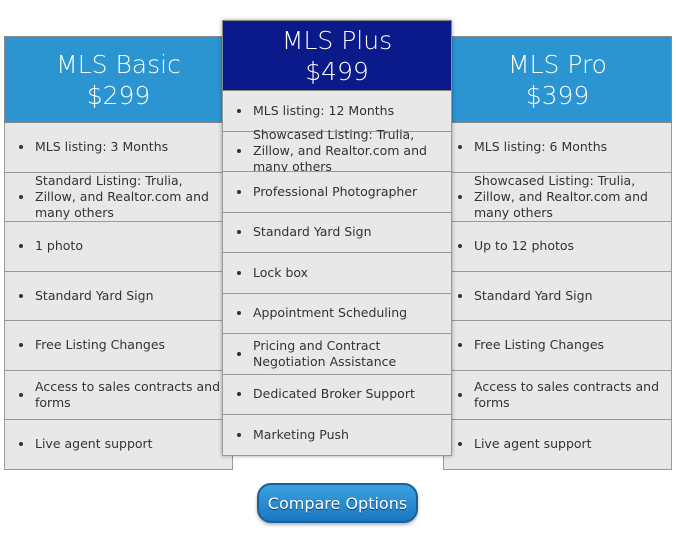 This screenshot has height=534, width=676. What do you see at coordinates (557, 247) in the screenshot?
I see `feature-row: Up to 12 photos` at bounding box center [557, 247].